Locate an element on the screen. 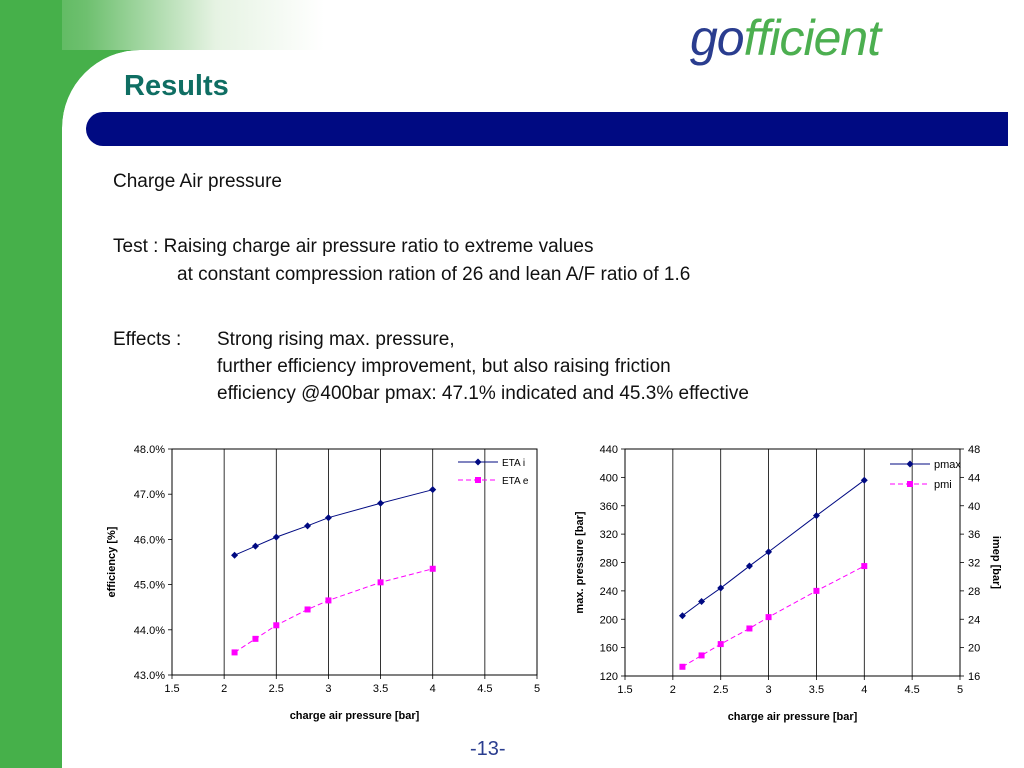 The width and height of the screenshot is (1024, 768). y-tick-label: 43.0% is located at coordinates (149, 676).